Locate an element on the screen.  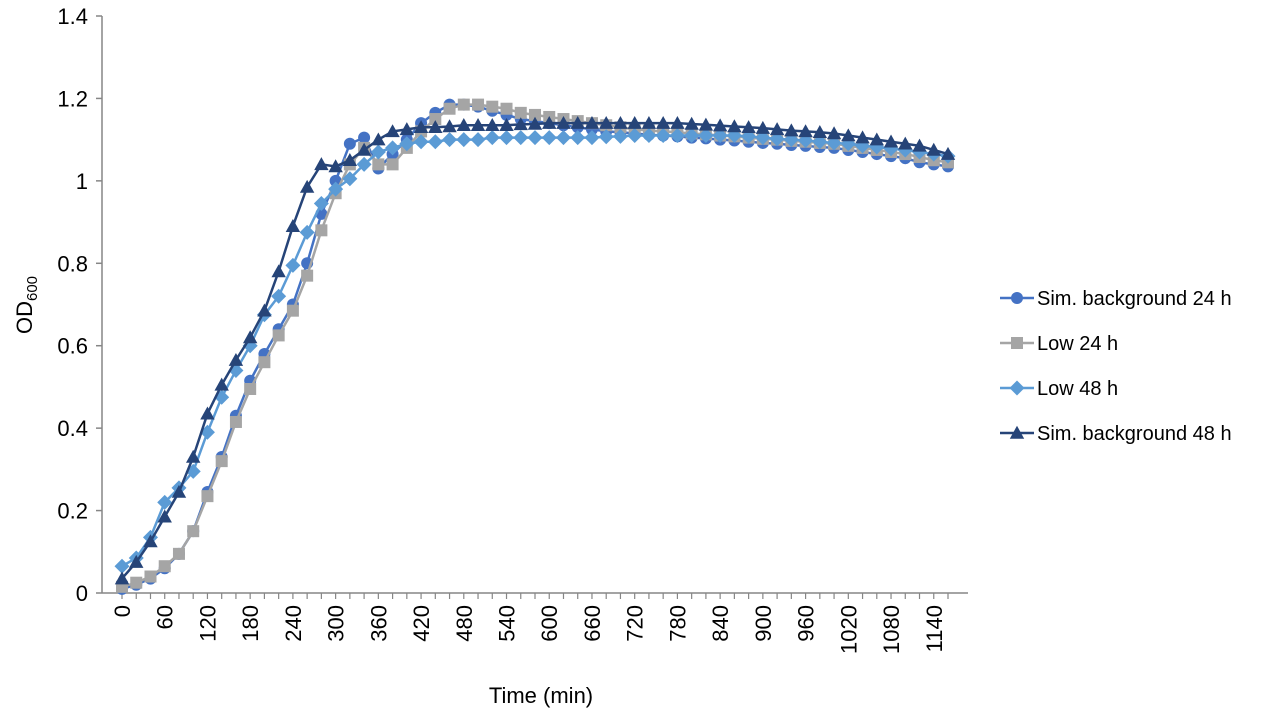
y-tick-label: 1.2 is located at coordinates (72, 98).